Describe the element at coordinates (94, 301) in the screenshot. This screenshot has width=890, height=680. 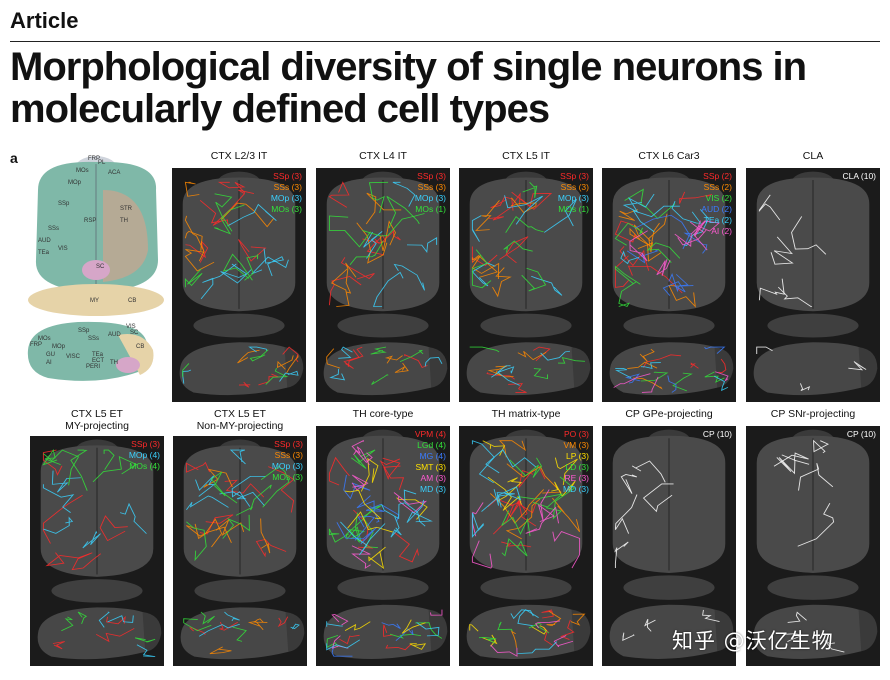
I see `atlas-region-label: MY` at that location.